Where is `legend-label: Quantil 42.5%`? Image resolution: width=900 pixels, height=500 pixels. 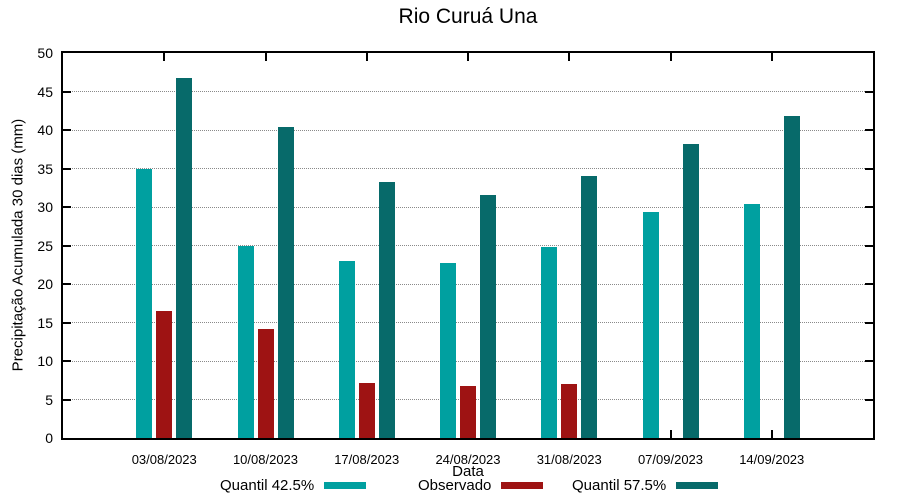 legend-label: Quantil 42.5% is located at coordinates (267, 485).